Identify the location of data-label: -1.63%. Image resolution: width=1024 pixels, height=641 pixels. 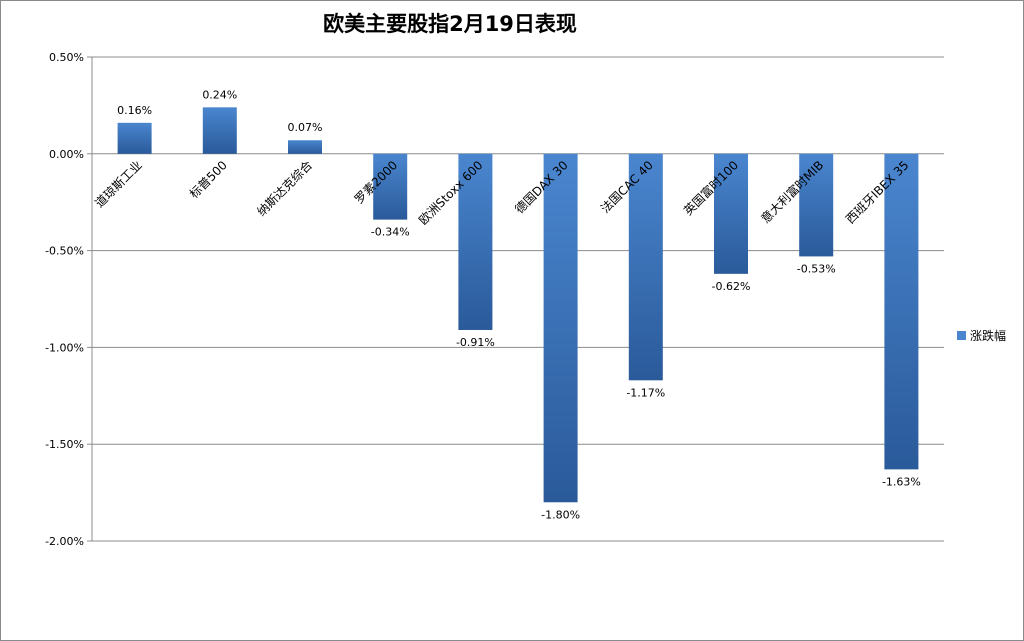
(901, 481).